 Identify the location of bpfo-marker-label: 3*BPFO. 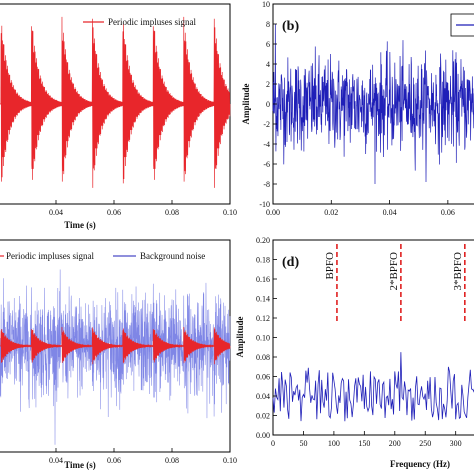
(458, 271).